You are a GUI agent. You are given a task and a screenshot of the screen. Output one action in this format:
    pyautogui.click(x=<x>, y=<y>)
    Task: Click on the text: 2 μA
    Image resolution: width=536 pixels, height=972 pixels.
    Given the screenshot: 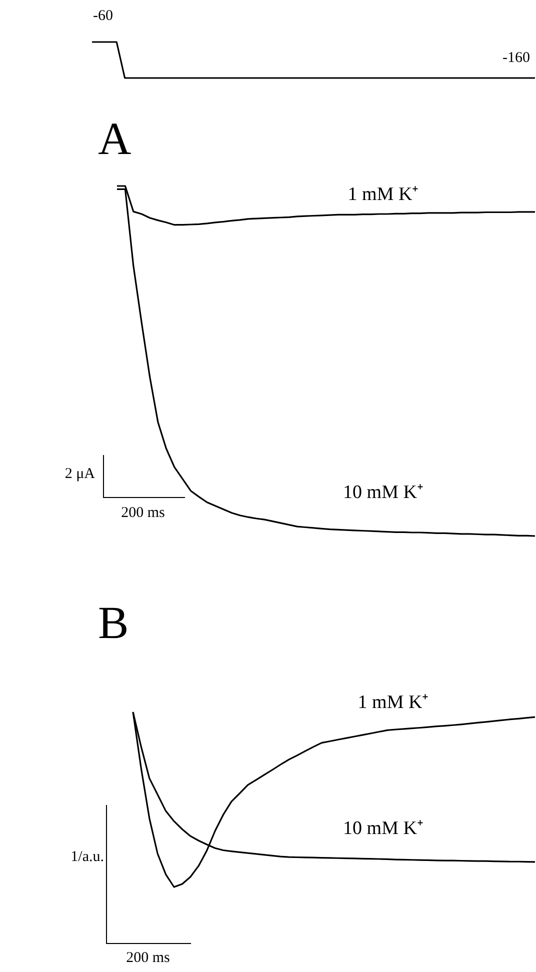 What is the action you would take?
    pyautogui.click(x=79, y=474)
    